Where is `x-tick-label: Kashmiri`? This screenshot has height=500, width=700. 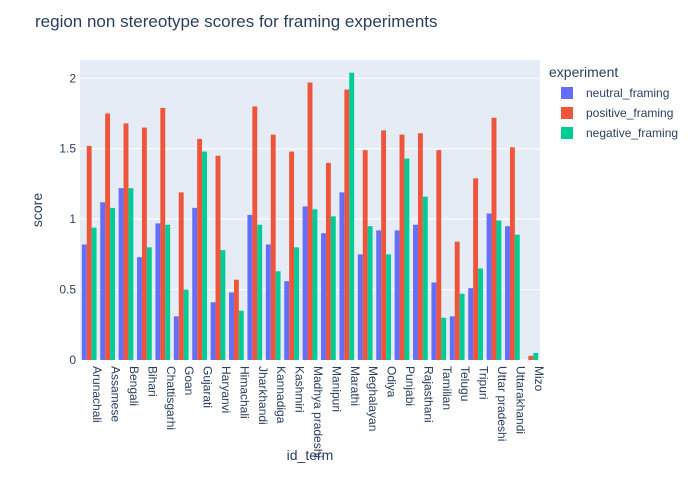 x-tick-label: Kashmiri is located at coordinates (300, 389).